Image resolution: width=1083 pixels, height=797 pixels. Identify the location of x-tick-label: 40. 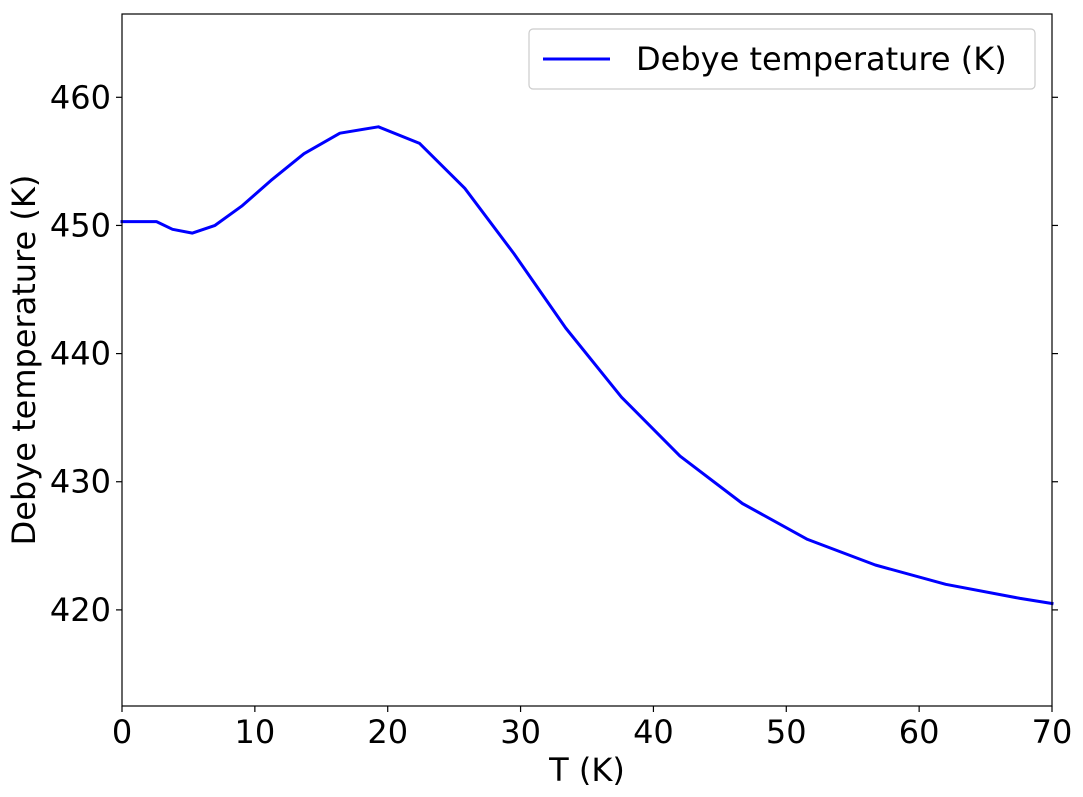
(653, 732).